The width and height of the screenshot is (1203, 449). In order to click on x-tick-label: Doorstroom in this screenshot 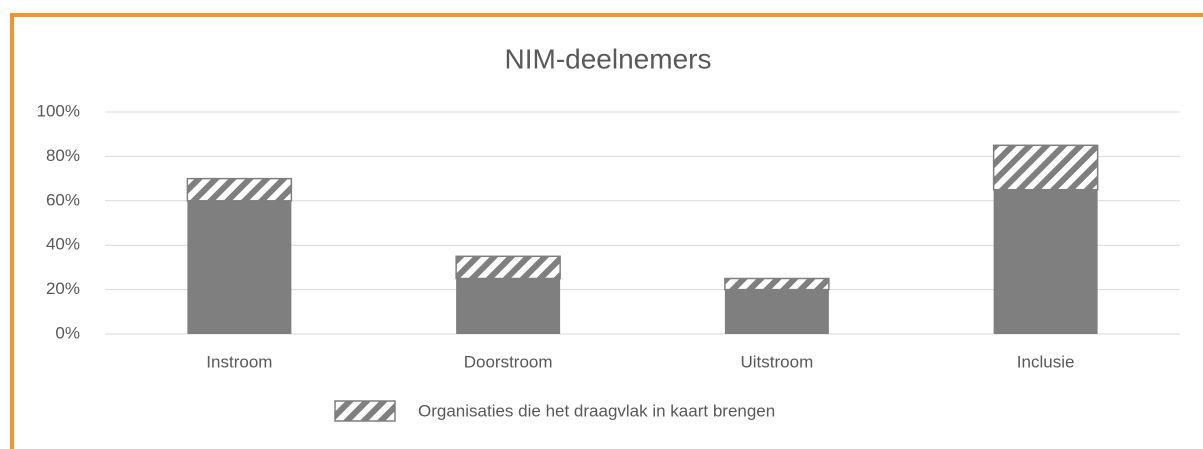, I will do `click(508, 361)`.